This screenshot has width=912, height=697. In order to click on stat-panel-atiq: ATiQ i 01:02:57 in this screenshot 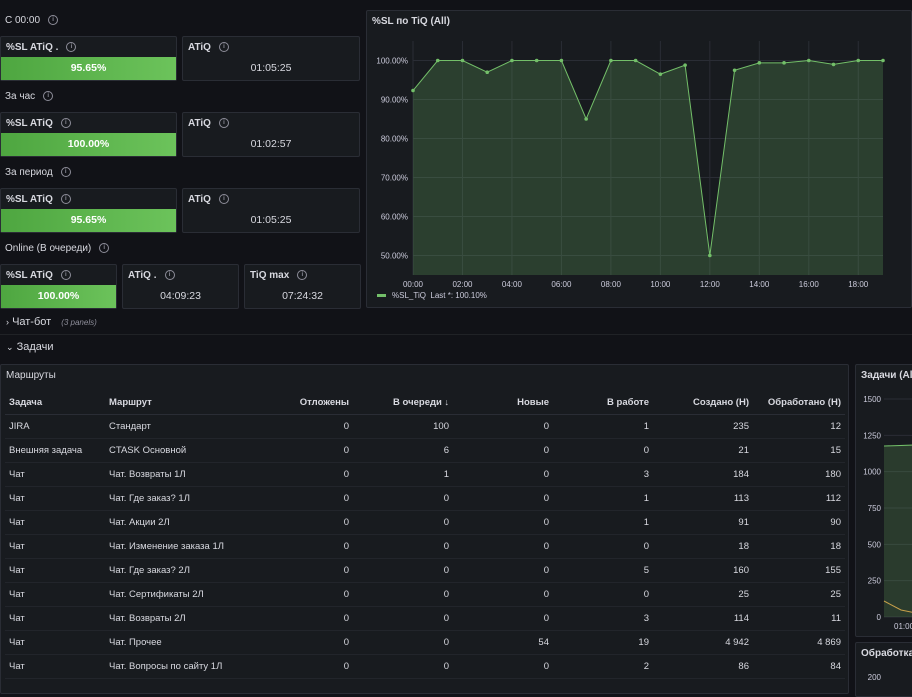, I will do `click(271, 134)`.